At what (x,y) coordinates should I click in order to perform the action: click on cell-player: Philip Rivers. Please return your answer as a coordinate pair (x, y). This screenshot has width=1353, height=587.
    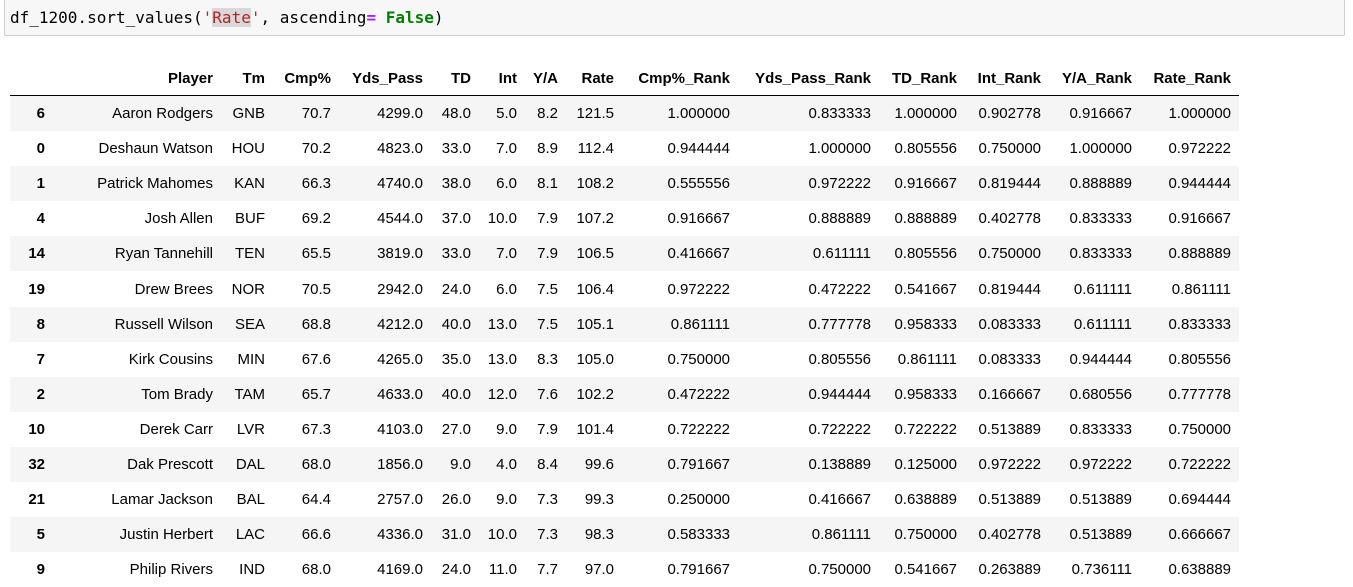
    Looking at the image, I should click on (137, 569).